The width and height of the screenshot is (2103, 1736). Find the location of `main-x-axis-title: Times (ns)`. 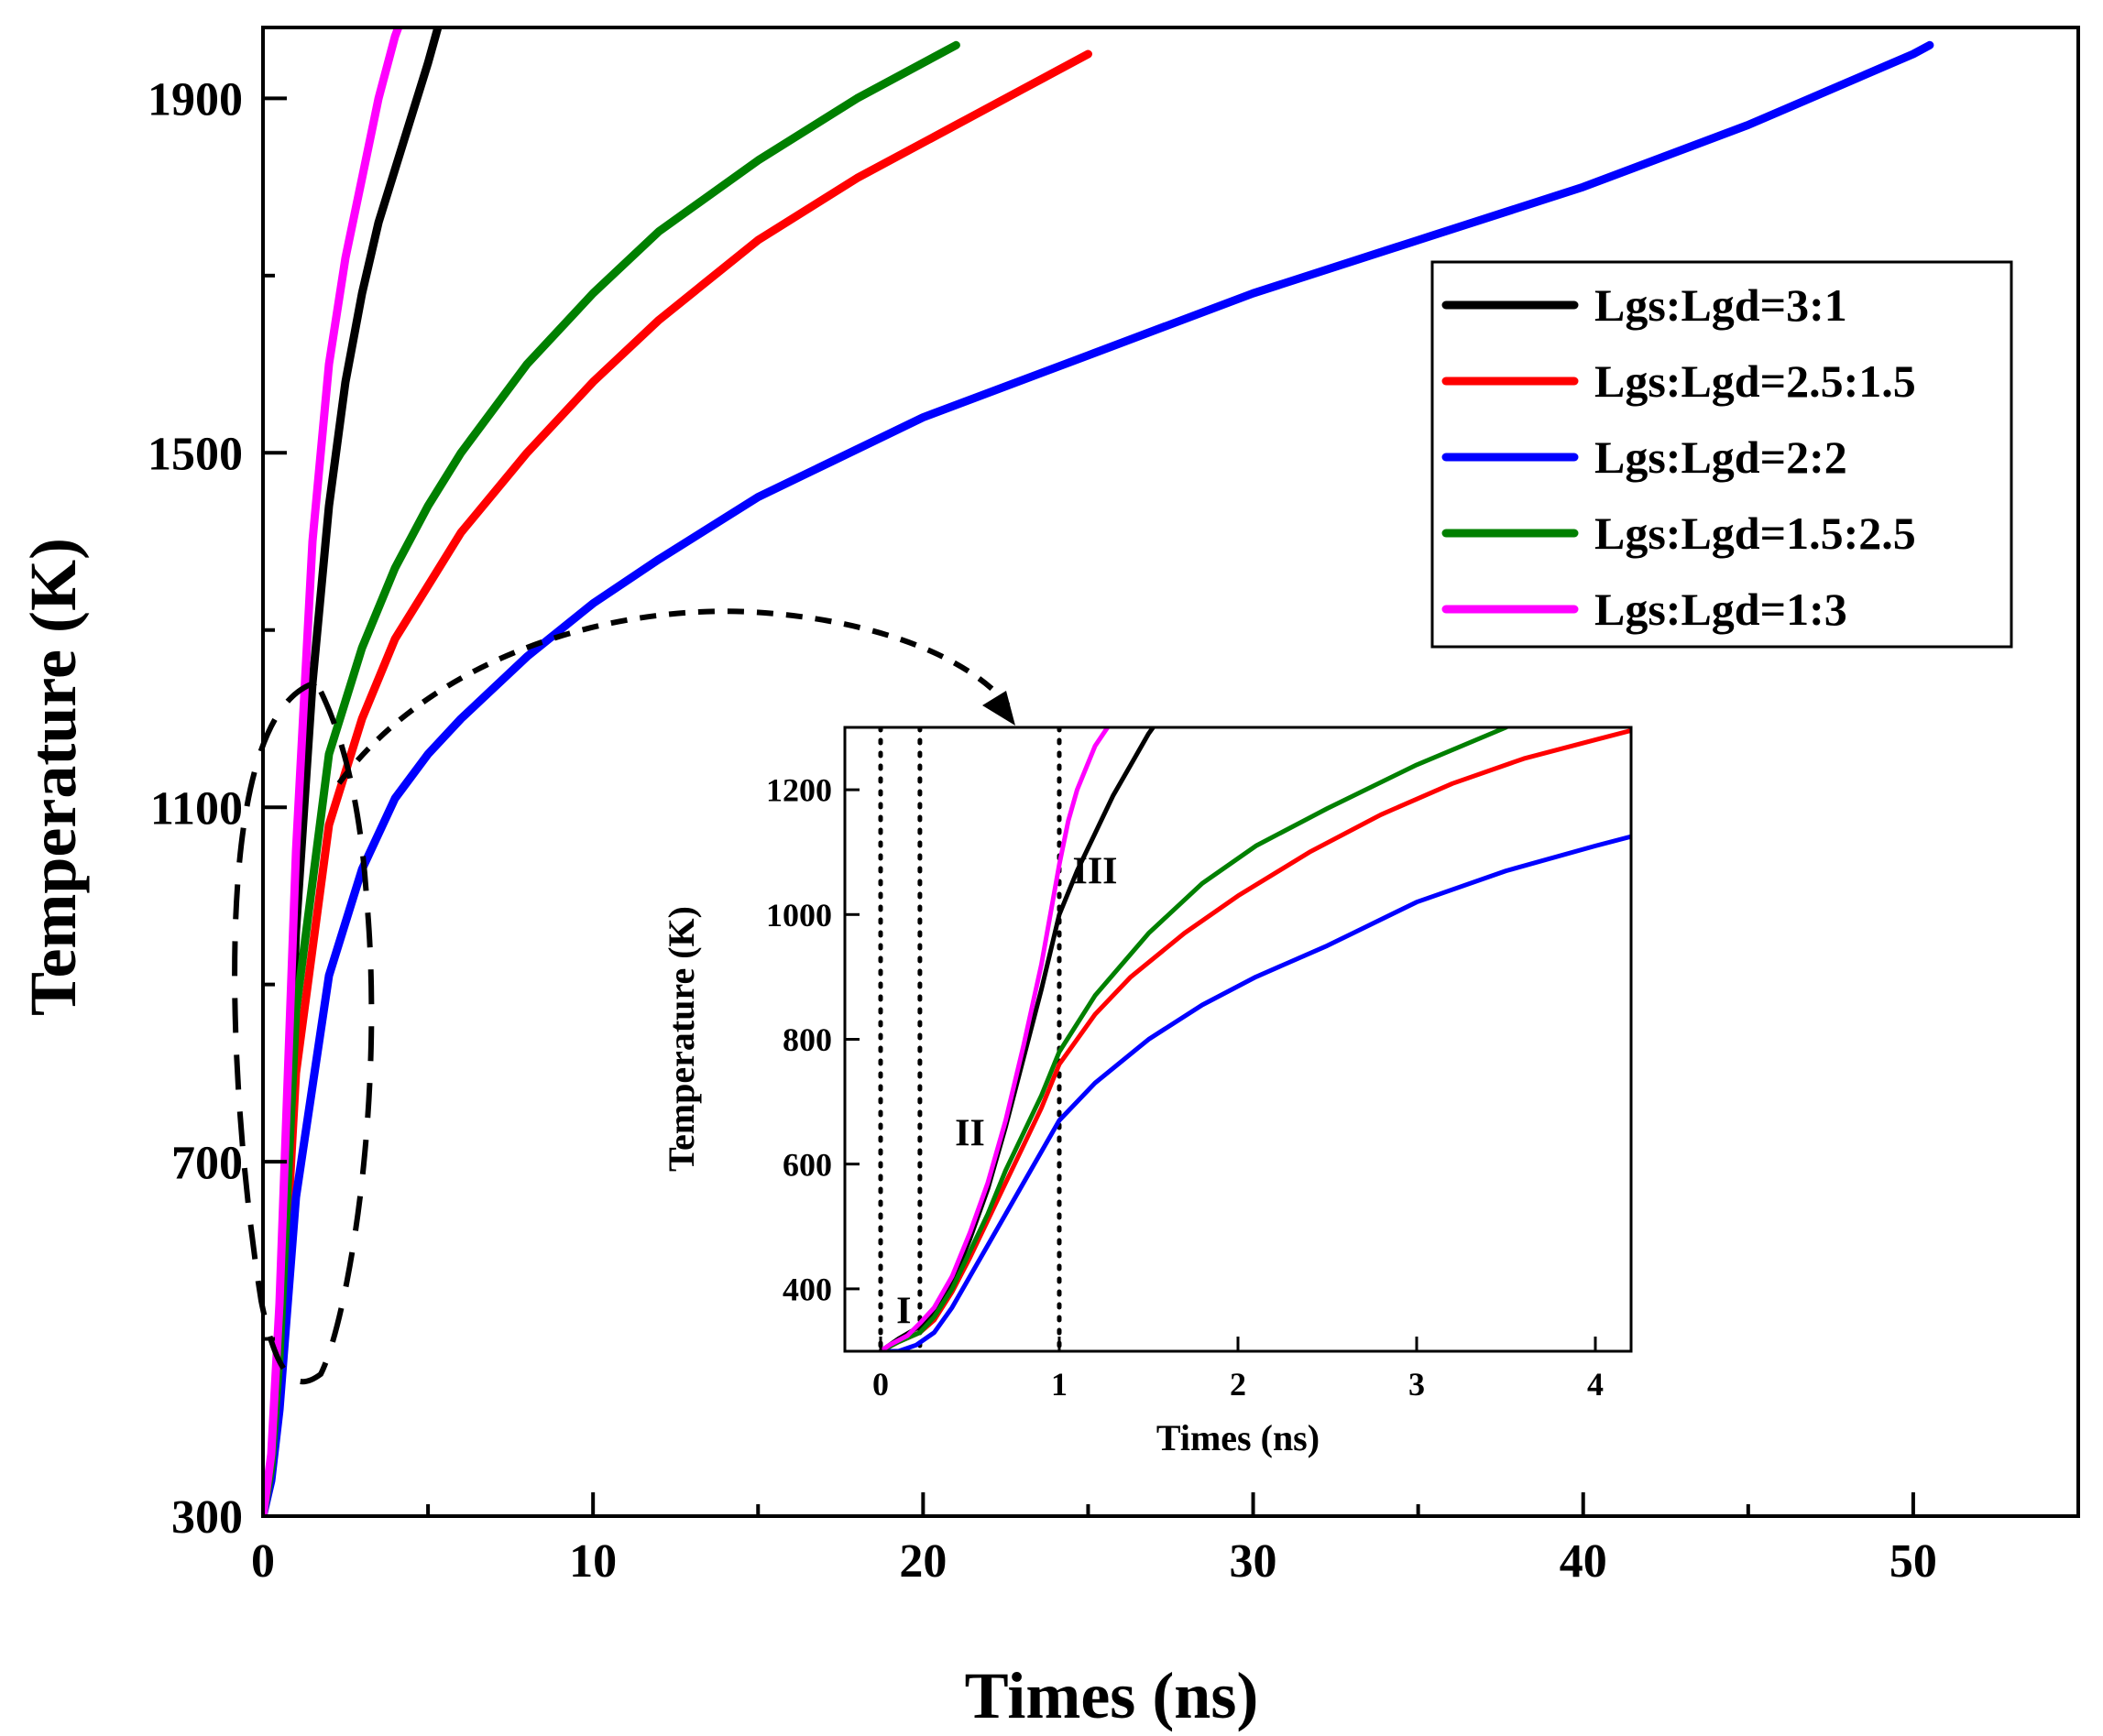

main-x-axis-title: Times (ns) is located at coordinates (1112, 1696).